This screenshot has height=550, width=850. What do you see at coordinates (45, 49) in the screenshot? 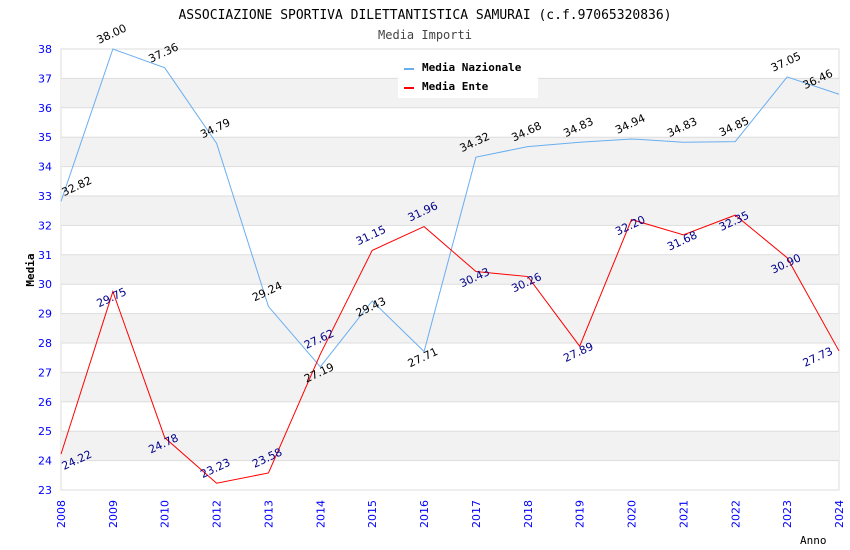
I see `y-tick-label: 38` at bounding box center [45, 49].